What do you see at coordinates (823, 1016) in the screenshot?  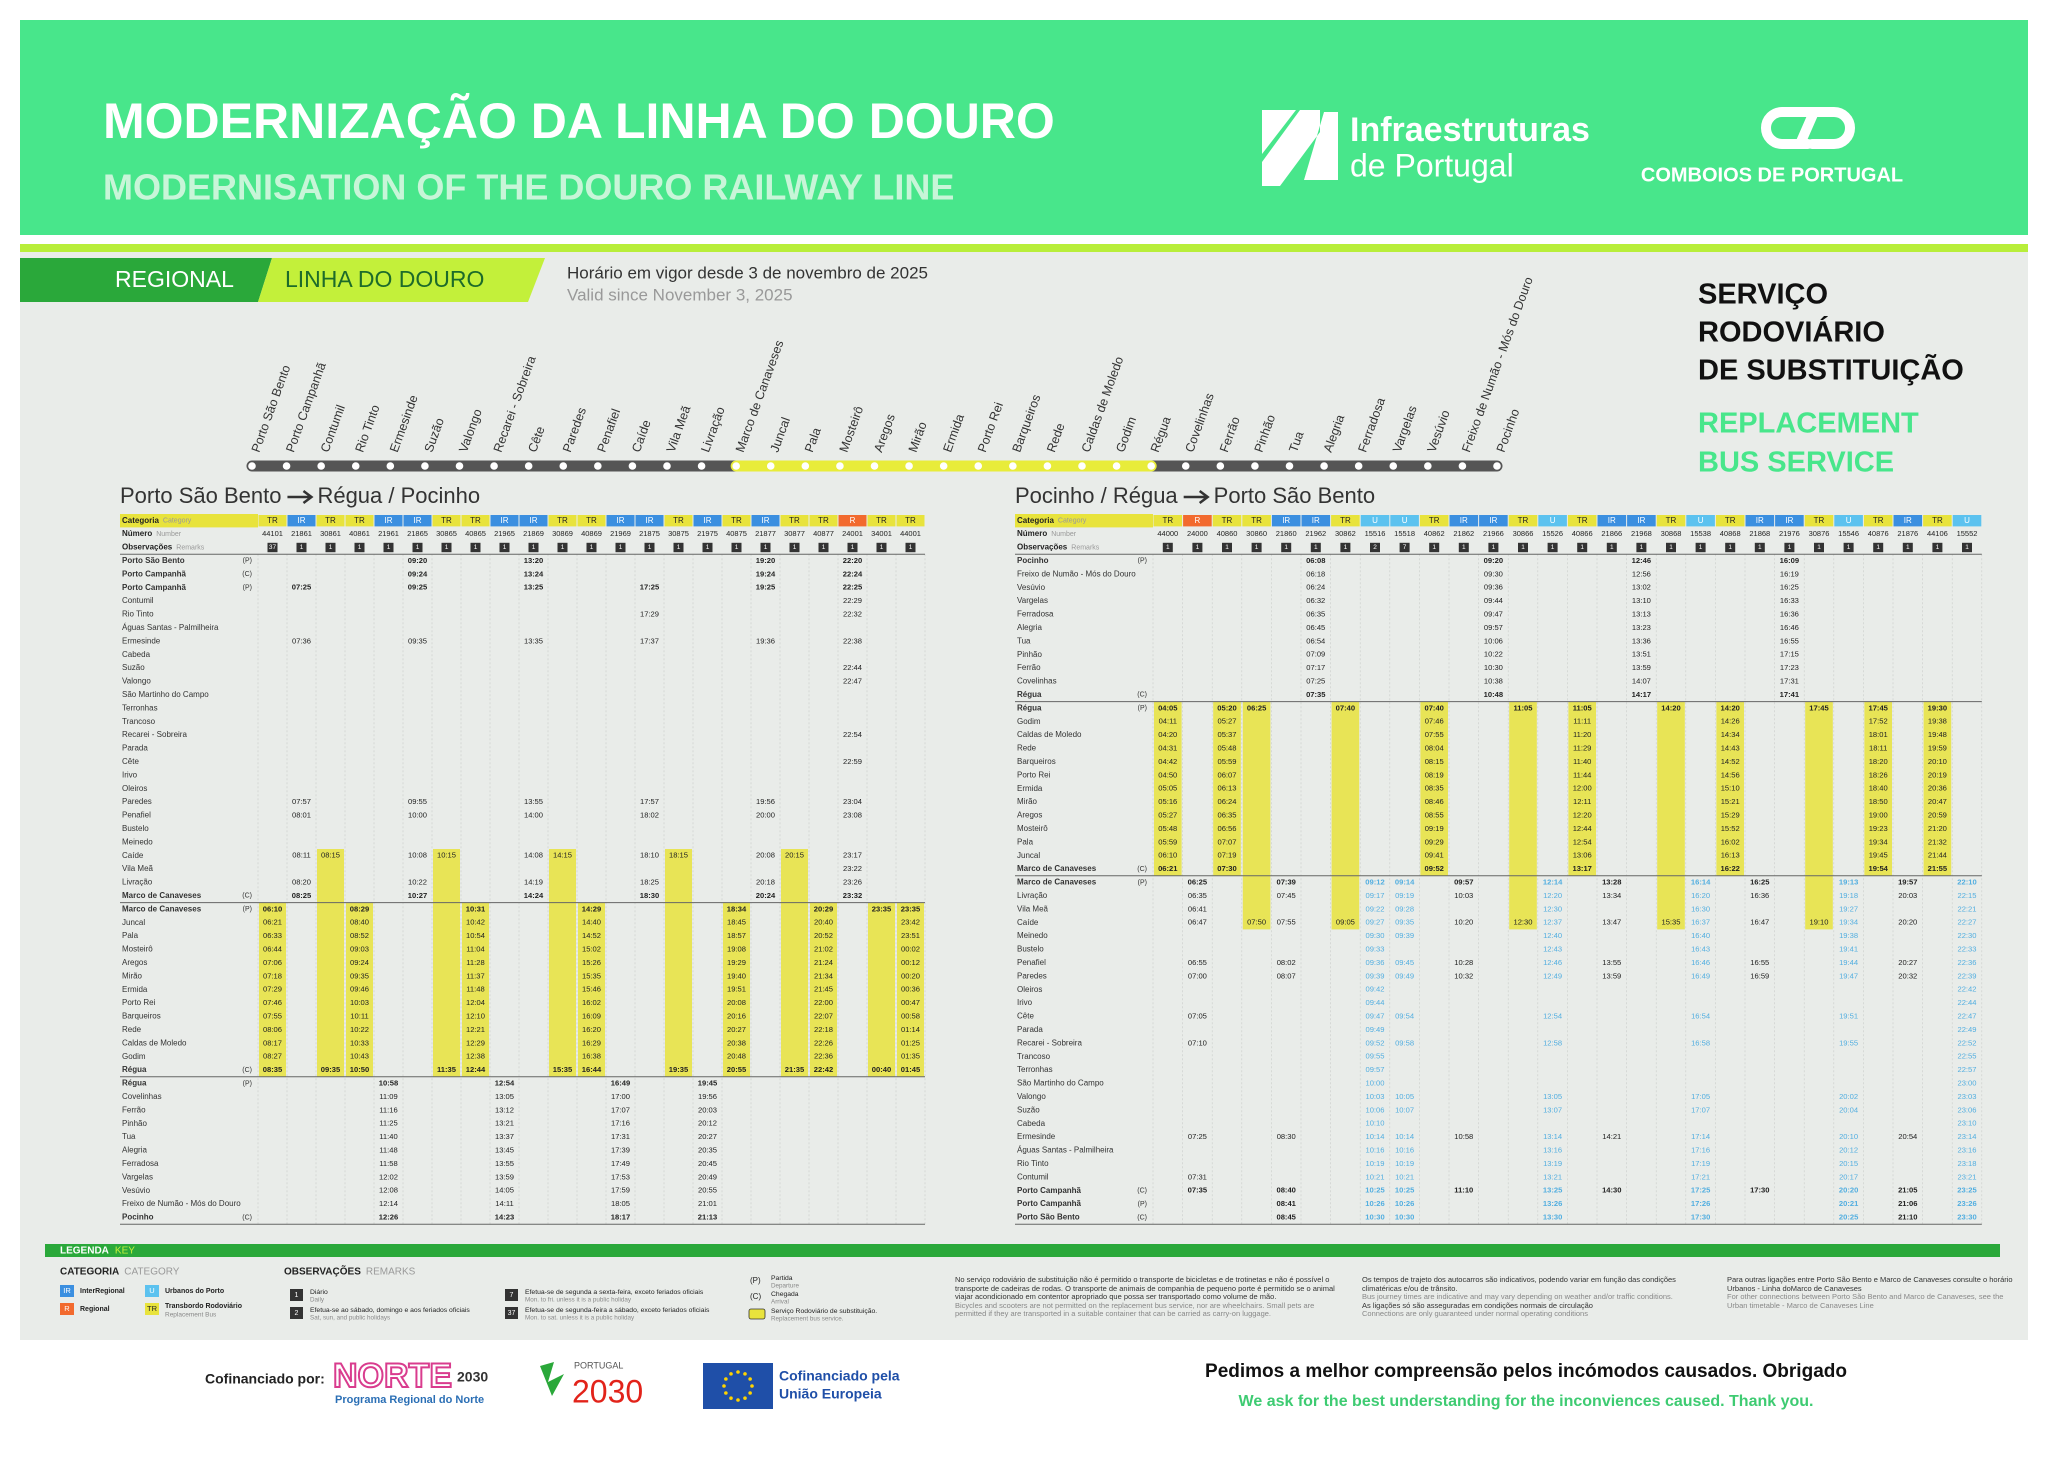 I see `time: 22:07` at bounding box center [823, 1016].